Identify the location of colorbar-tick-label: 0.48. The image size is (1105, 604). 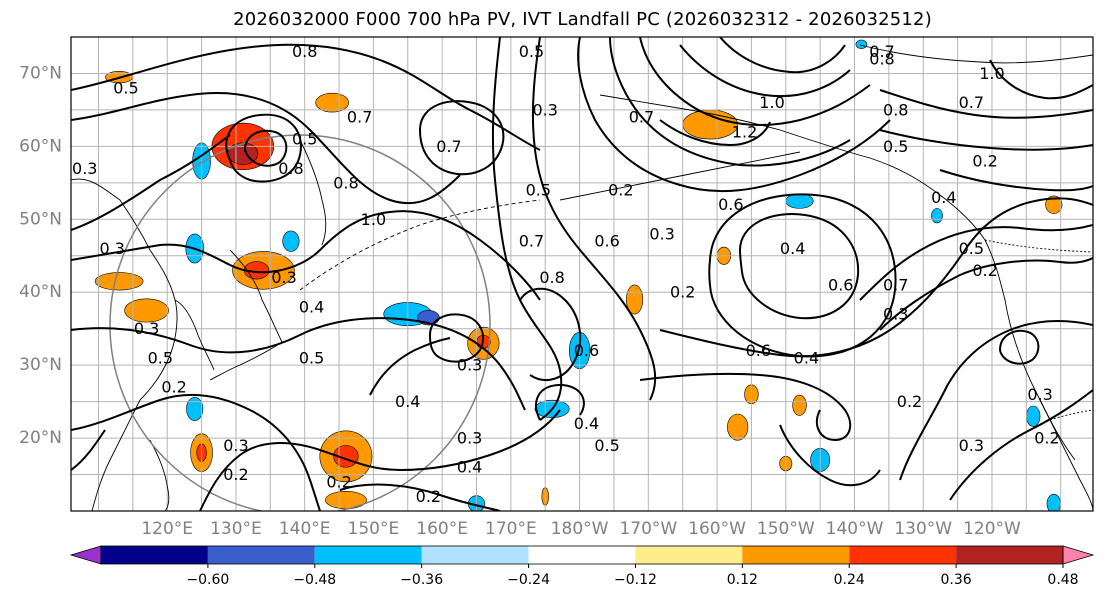
(1062, 580).